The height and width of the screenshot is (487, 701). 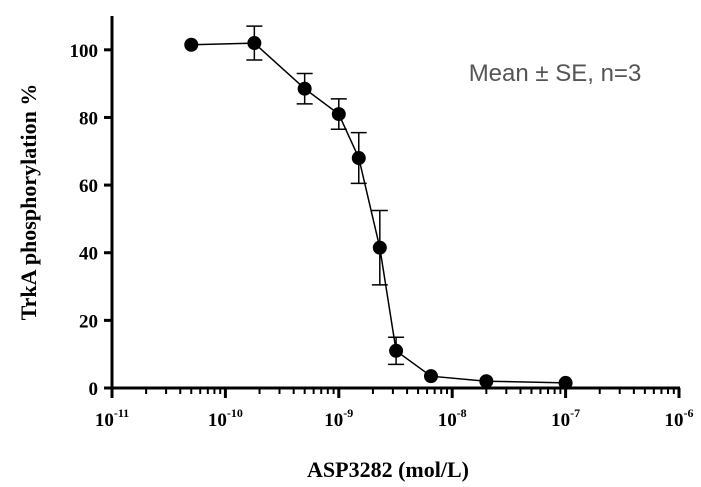 What do you see at coordinates (565, 418) in the screenshot?
I see `x-tick-label: 10⁻⁷` at bounding box center [565, 418].